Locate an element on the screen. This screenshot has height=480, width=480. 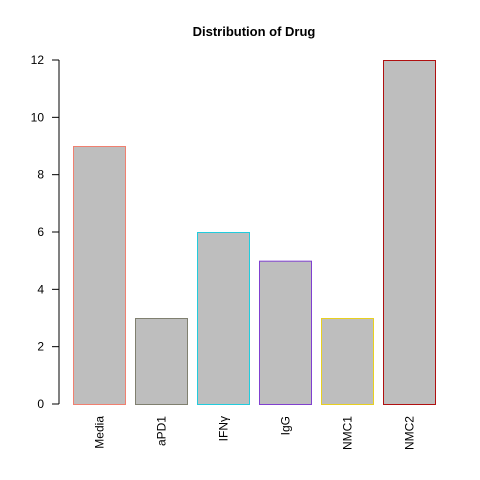
y-tick-label: 4 is located at coordinates (40, 289).